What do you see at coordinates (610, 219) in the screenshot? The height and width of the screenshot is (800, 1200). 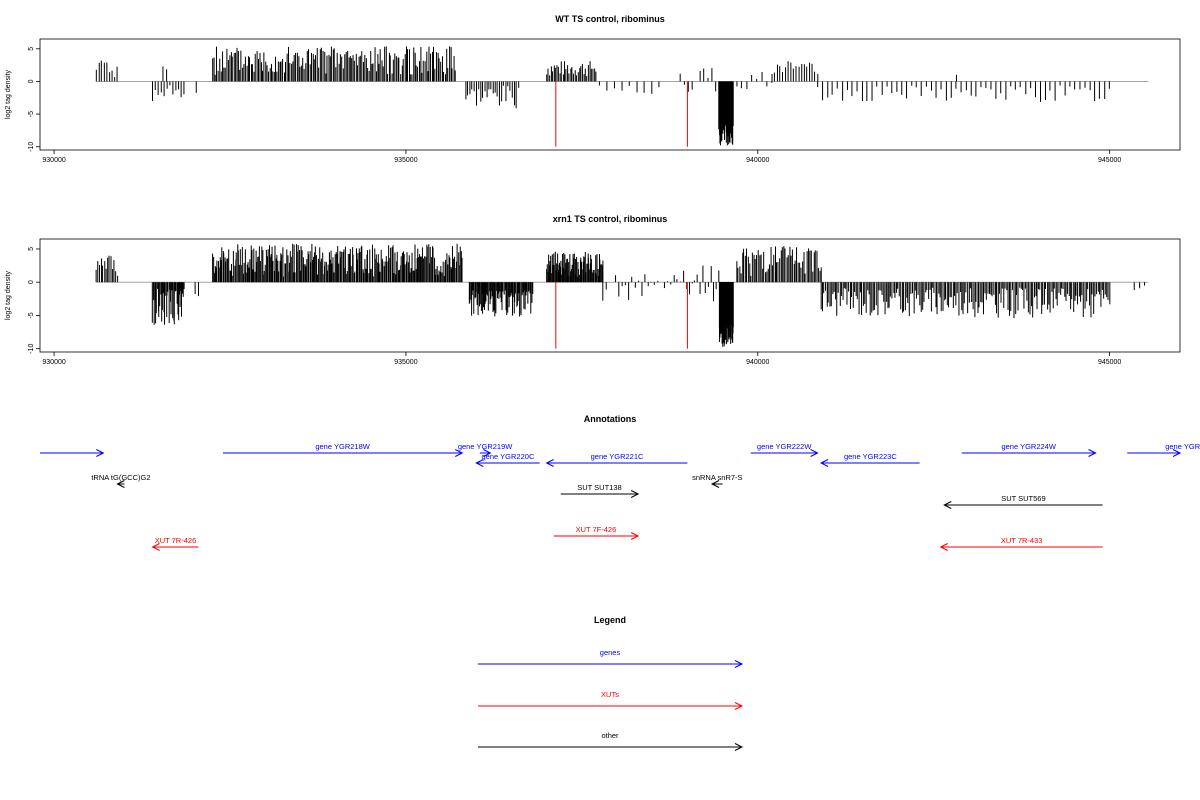 I see `track-title: xrn1 TS control, ribominus` at bounding box center [610, 219].